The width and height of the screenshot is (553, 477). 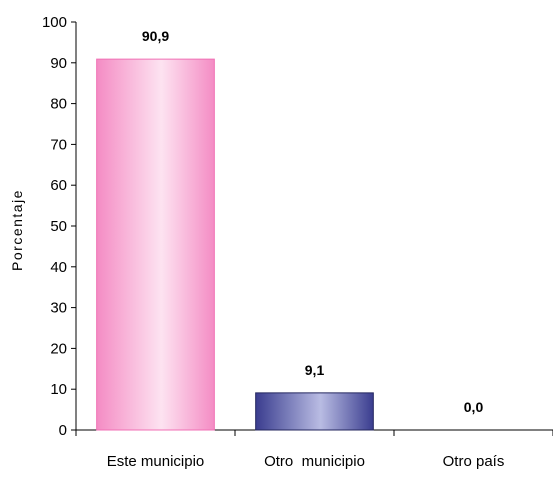 I want to click on x-tick-label: Este municipio, so click(x=156, y=461).